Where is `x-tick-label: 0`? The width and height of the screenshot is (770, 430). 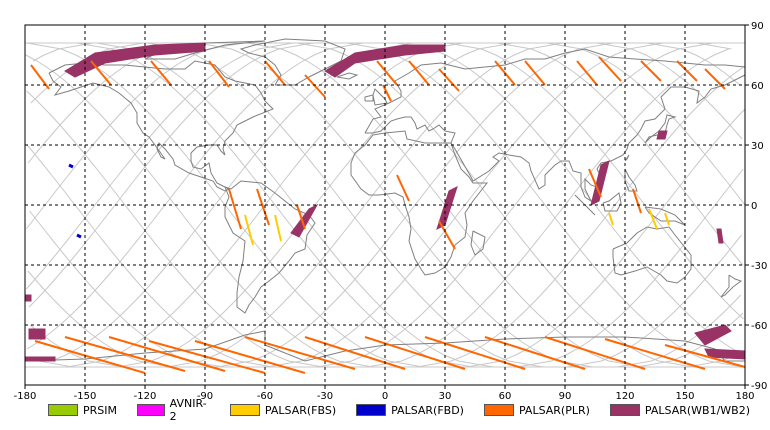
x-tick-label: 0 is located at coordinates (385, 396).